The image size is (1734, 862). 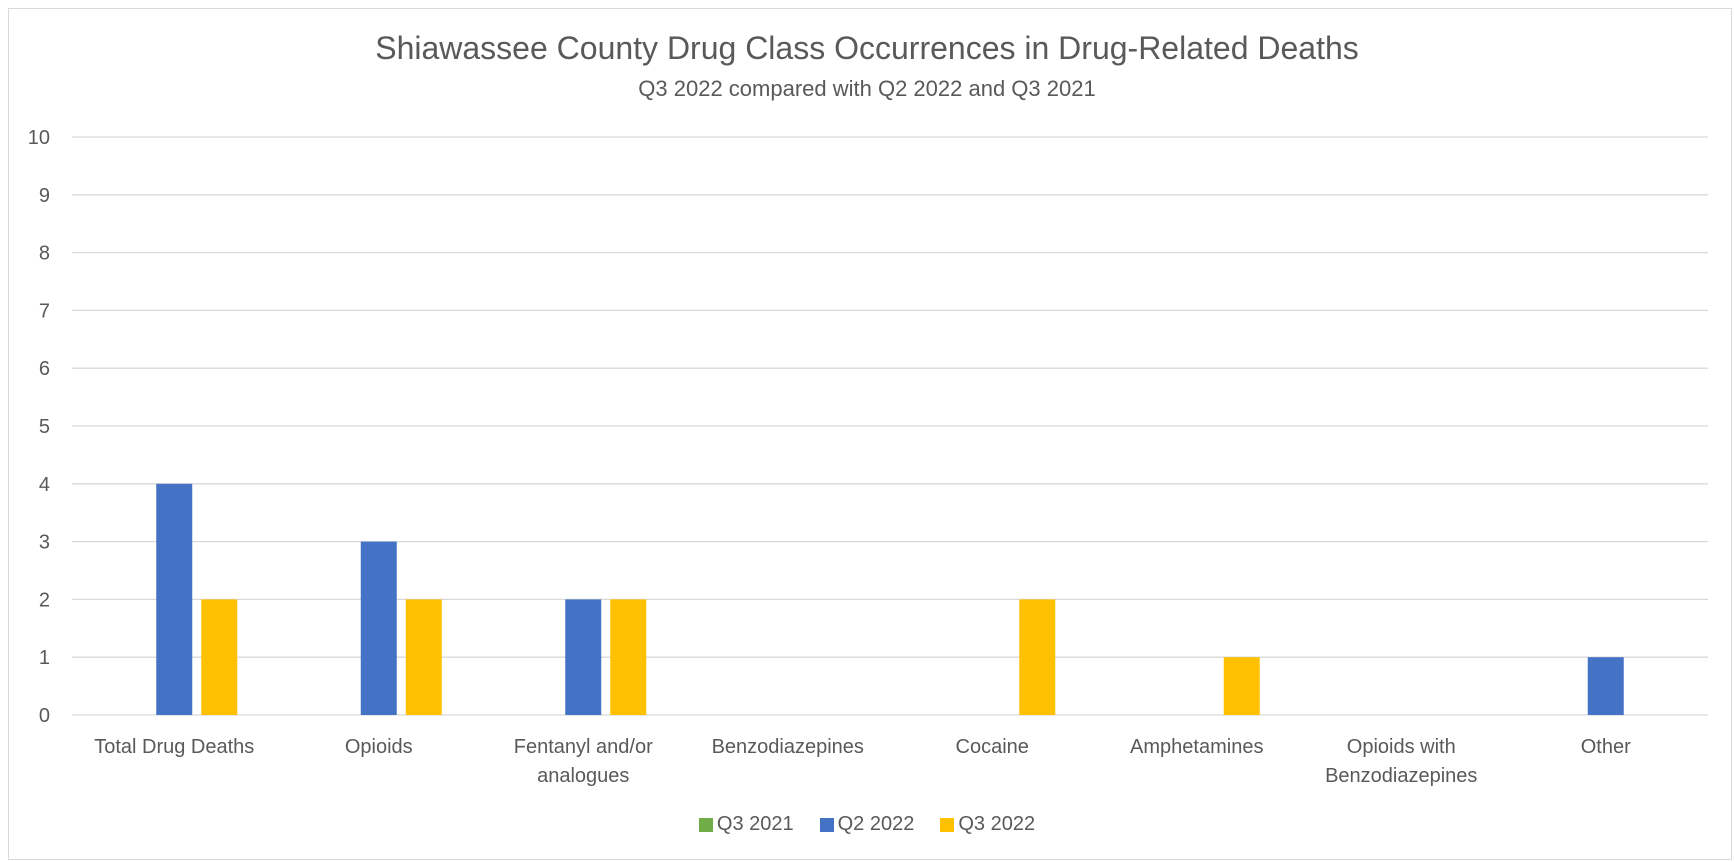 What do you see at coordinates (1401, 747) in the screenshot?
I see `x-tick-label-line: Opioids with` at bounding box center [1401, 747].